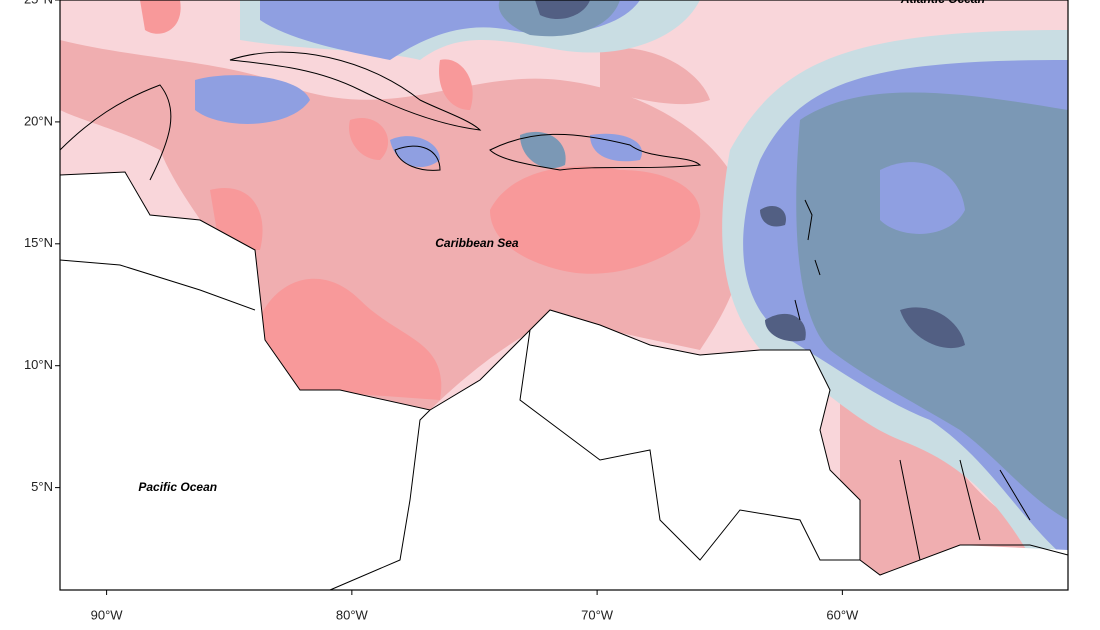  Describe the element at coordinates (477, 243) in the screenshot. I see `place-label: Caribbean Sea` at that location.